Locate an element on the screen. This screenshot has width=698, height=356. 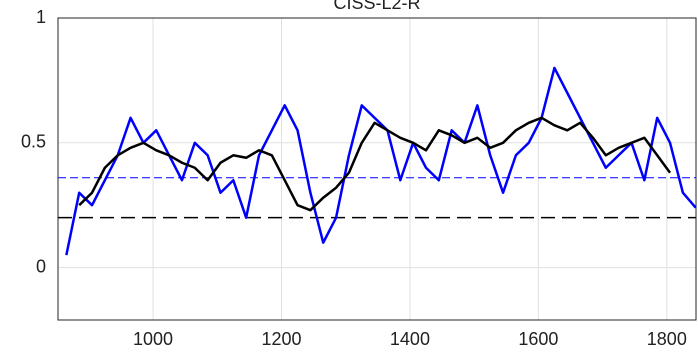
x-tick-label: 1600 is located at coordinates (538, 339).